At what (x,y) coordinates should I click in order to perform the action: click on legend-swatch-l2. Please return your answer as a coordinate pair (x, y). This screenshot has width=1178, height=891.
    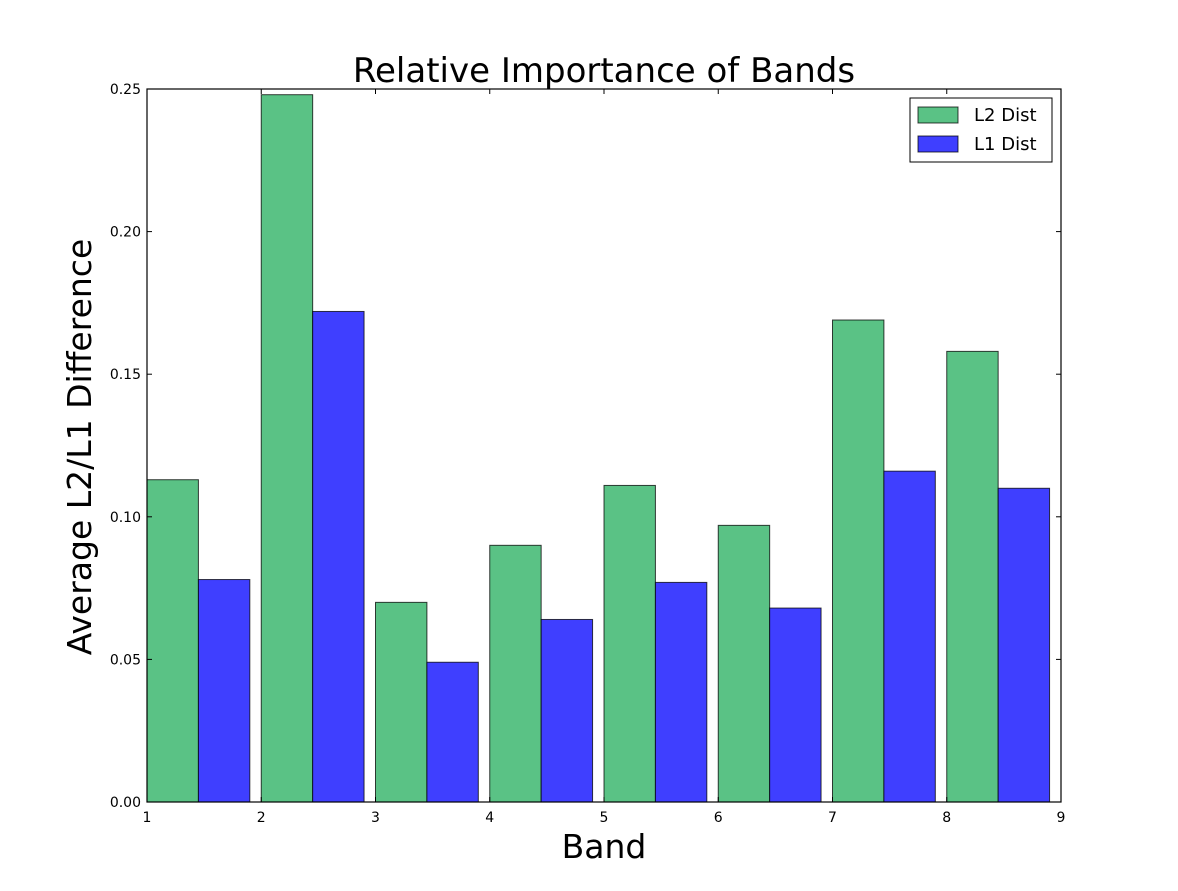
    Looking at the image, I should click on (938, 115).